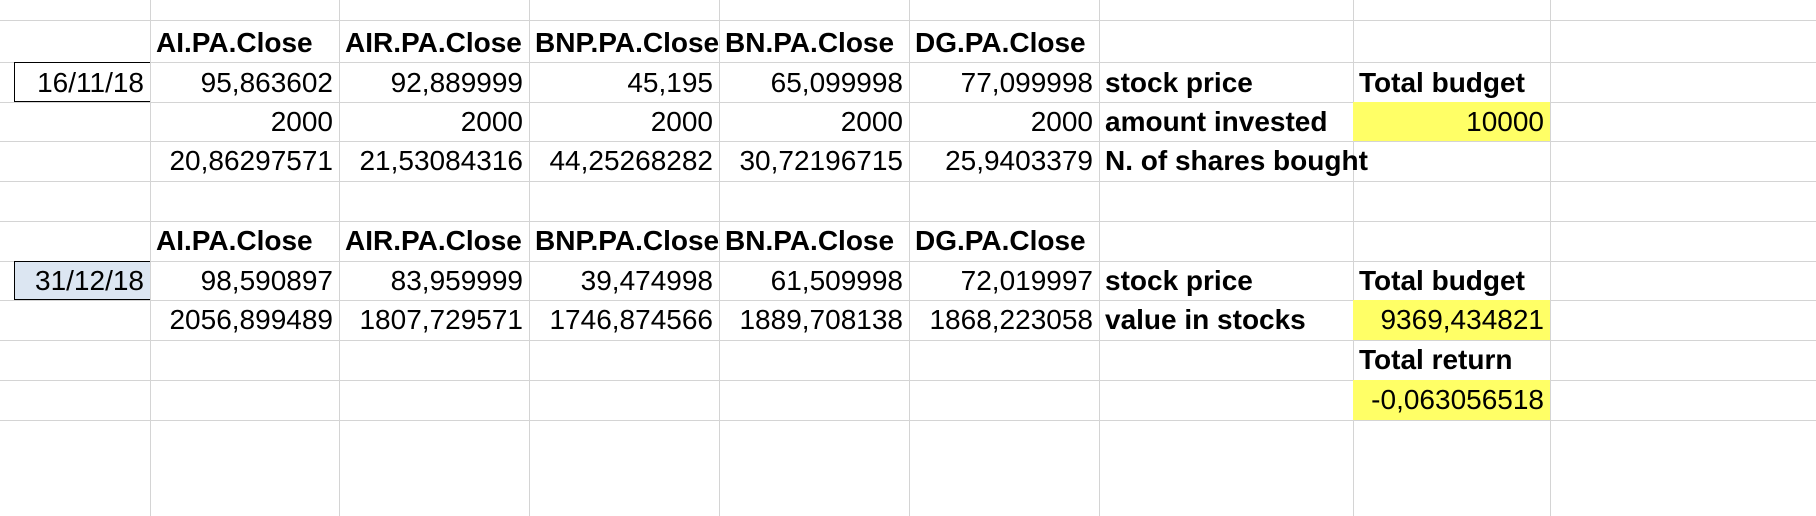 This screenshot has height=516, width=1816. Describe the element at coordinates (456, 280) in the screenshot. I see `price-cell: 83,959999` at that location.